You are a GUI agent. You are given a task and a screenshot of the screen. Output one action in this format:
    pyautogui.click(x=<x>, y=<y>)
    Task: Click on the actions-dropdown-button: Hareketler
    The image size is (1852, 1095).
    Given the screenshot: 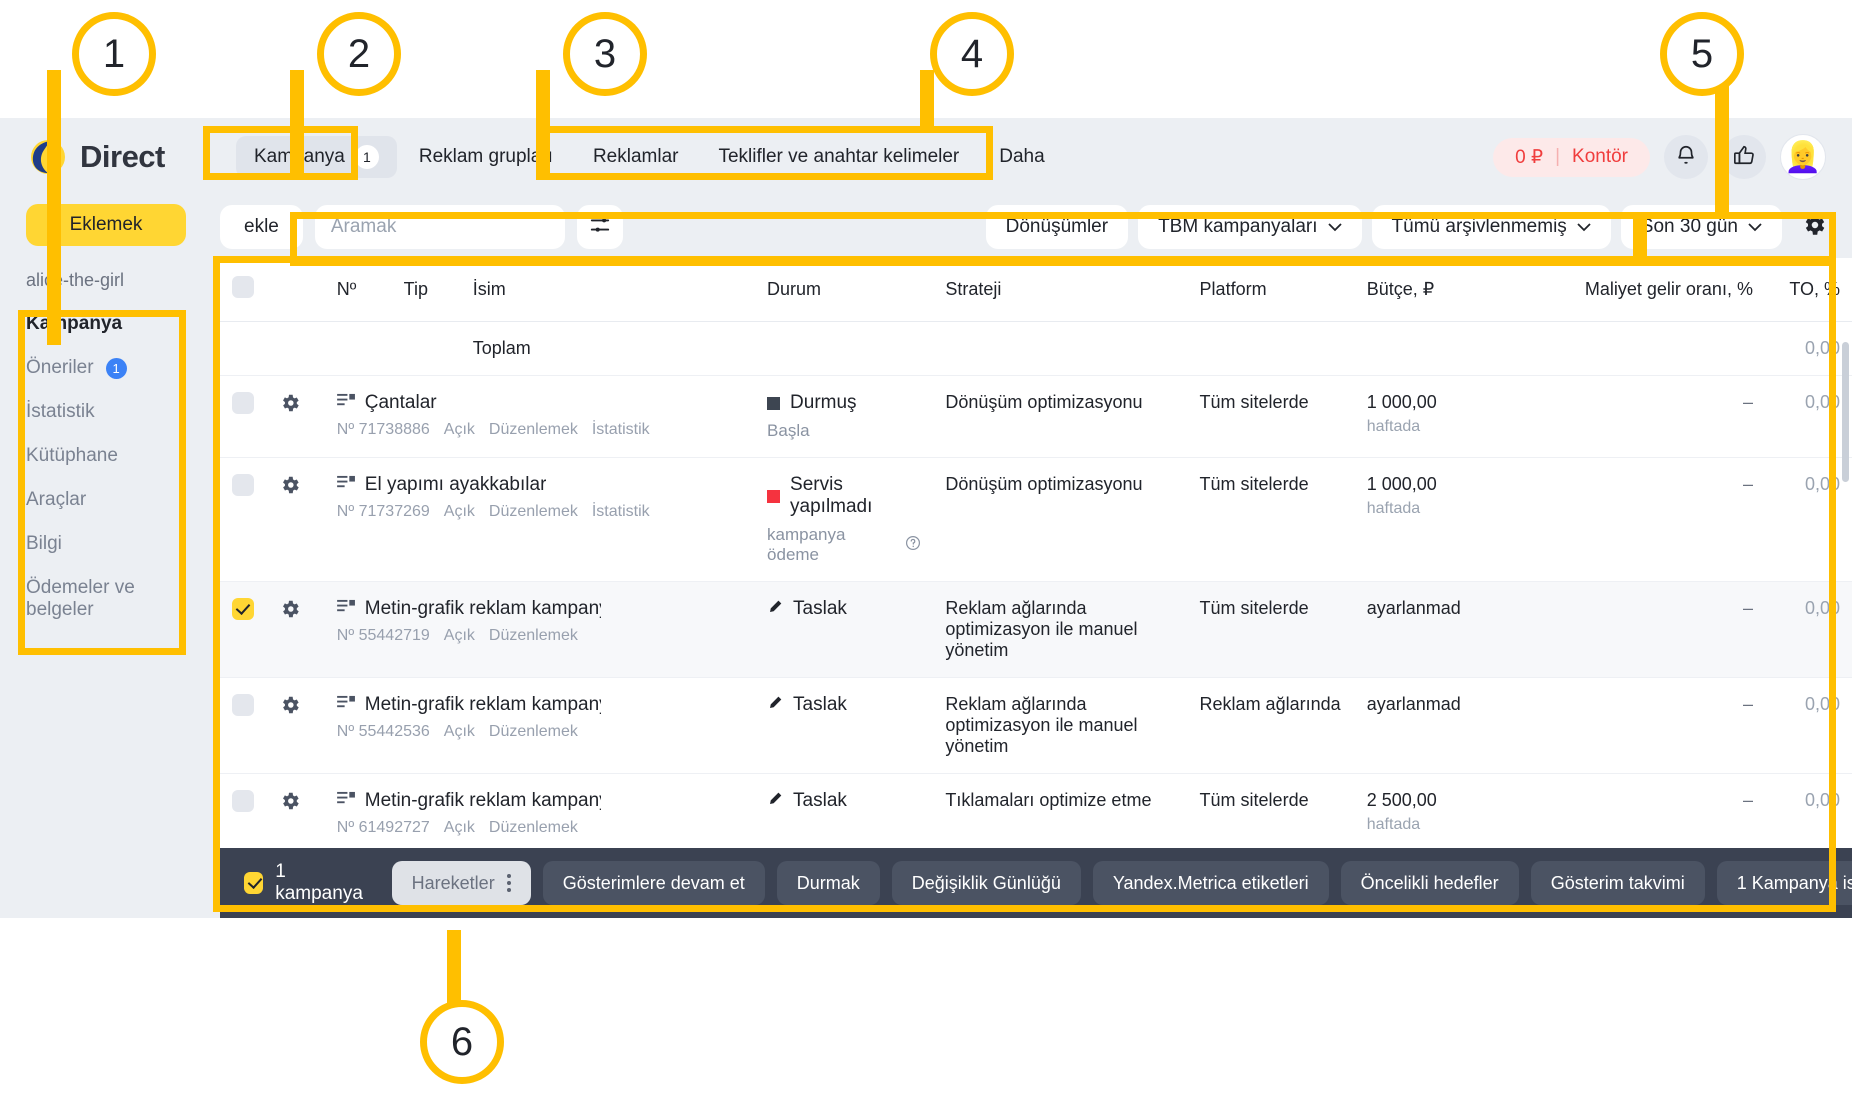 What is the action you would take?
    pyautogui.click(x=461, y=883)
    